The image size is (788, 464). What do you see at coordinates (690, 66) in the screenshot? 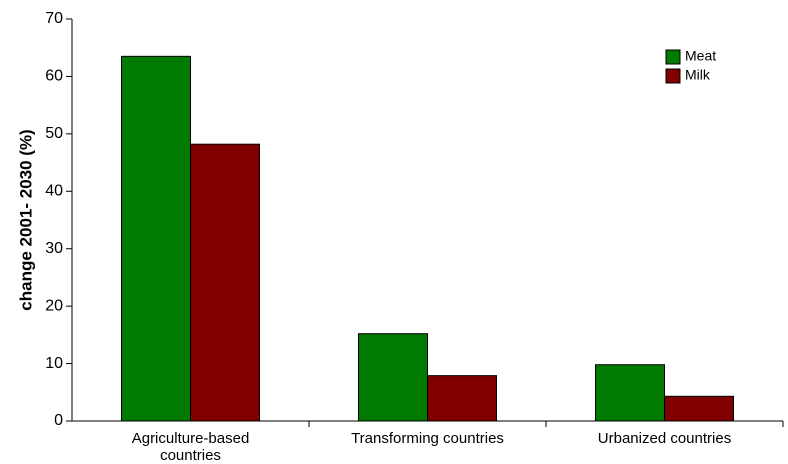
I see `legend: Meat Milk` at bounding box center [690, 66].